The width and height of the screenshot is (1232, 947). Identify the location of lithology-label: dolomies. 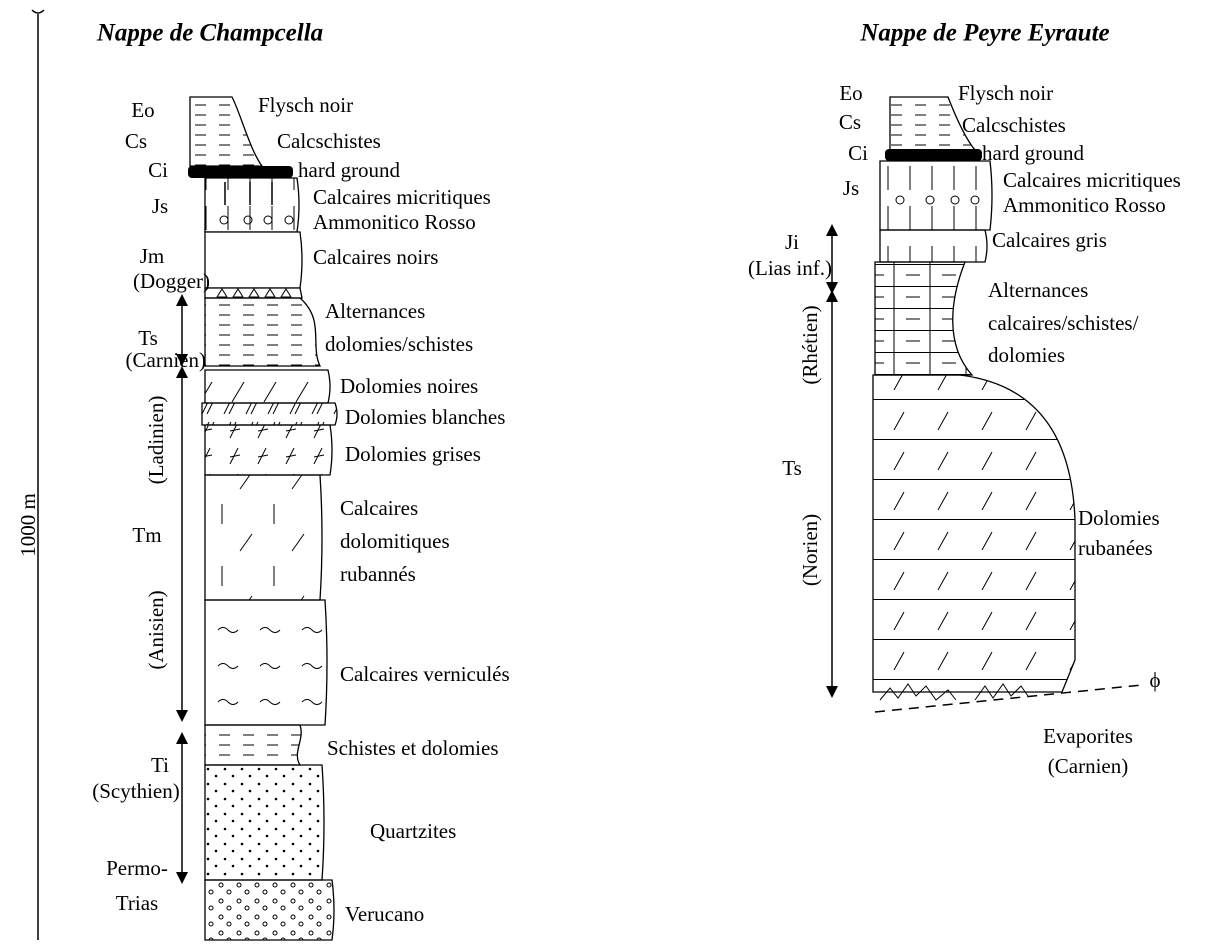
(1026, 355).